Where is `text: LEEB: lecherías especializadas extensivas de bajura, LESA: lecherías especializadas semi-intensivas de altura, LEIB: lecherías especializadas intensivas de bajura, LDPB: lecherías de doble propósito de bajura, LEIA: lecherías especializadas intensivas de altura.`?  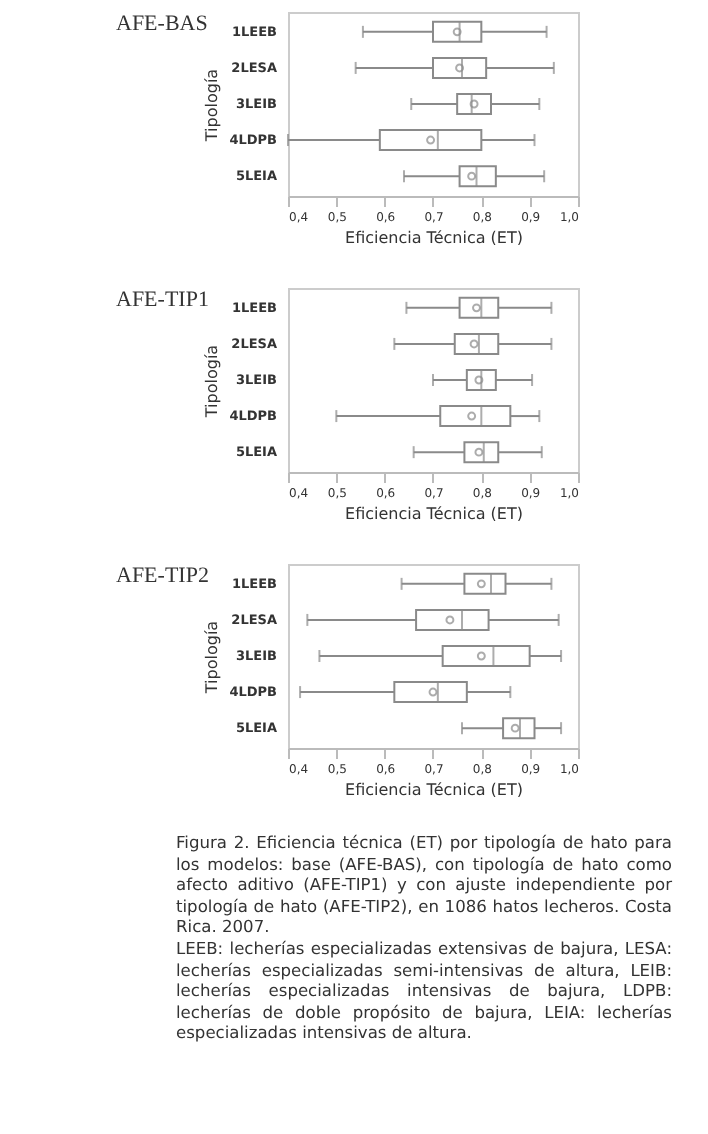
text: LEEB: lecherías especializadas extensivas de bajura, LESA: lecherías especializadas semi-intensivas de altura, LEIB: lecherías especializadas intensivas de bajura, LDPB: lecherías de doble propósito de bajura, LEIA: lecherías especializadas intensivas de altura. is located at coordinates (424, 991).